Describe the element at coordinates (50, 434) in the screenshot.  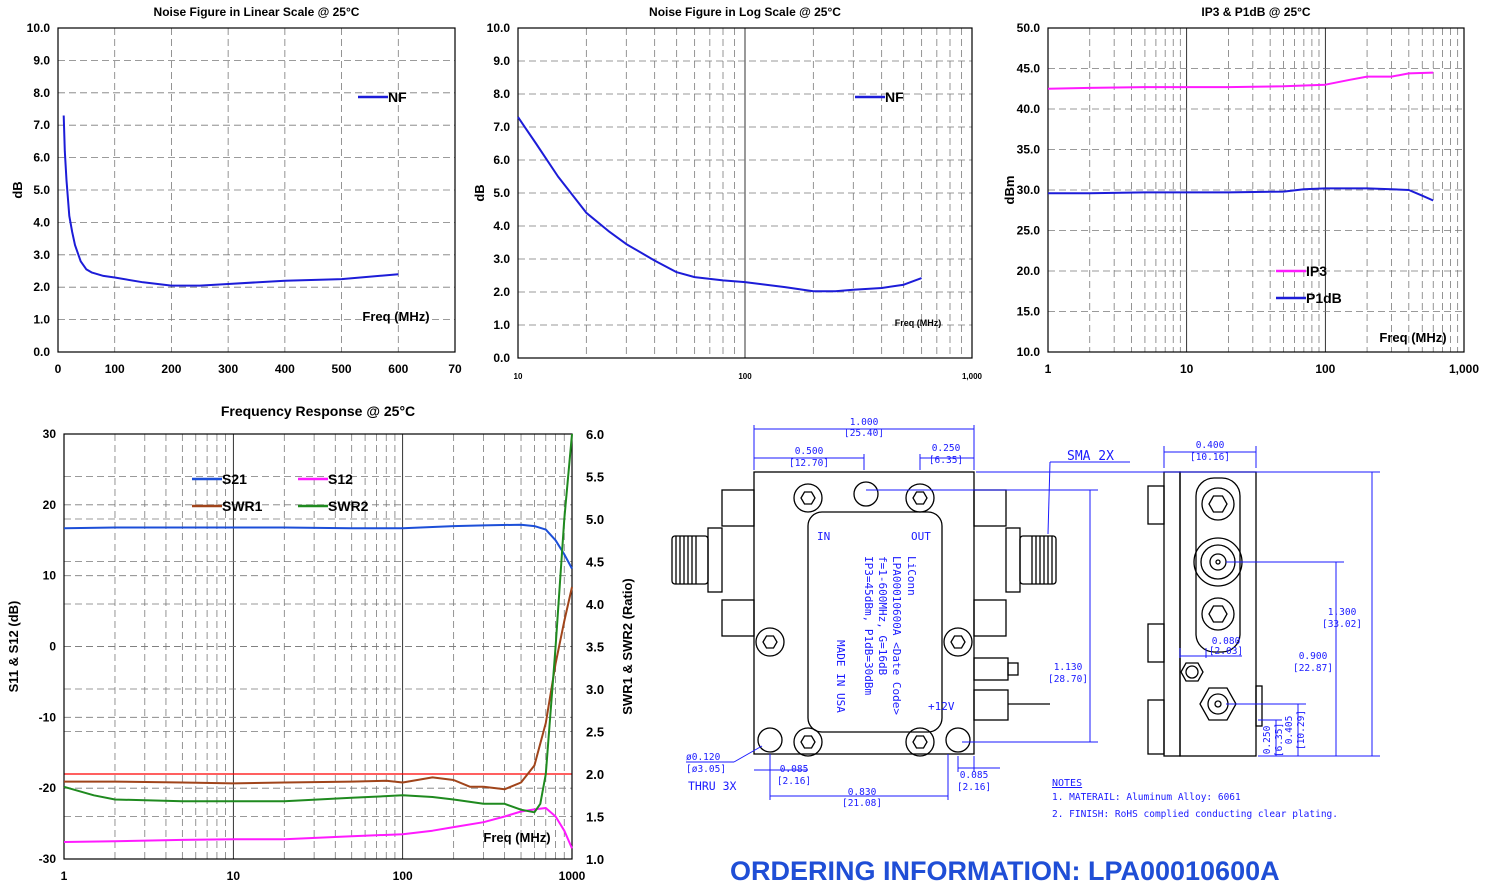
I see `y-tick-label: 30` at that location.